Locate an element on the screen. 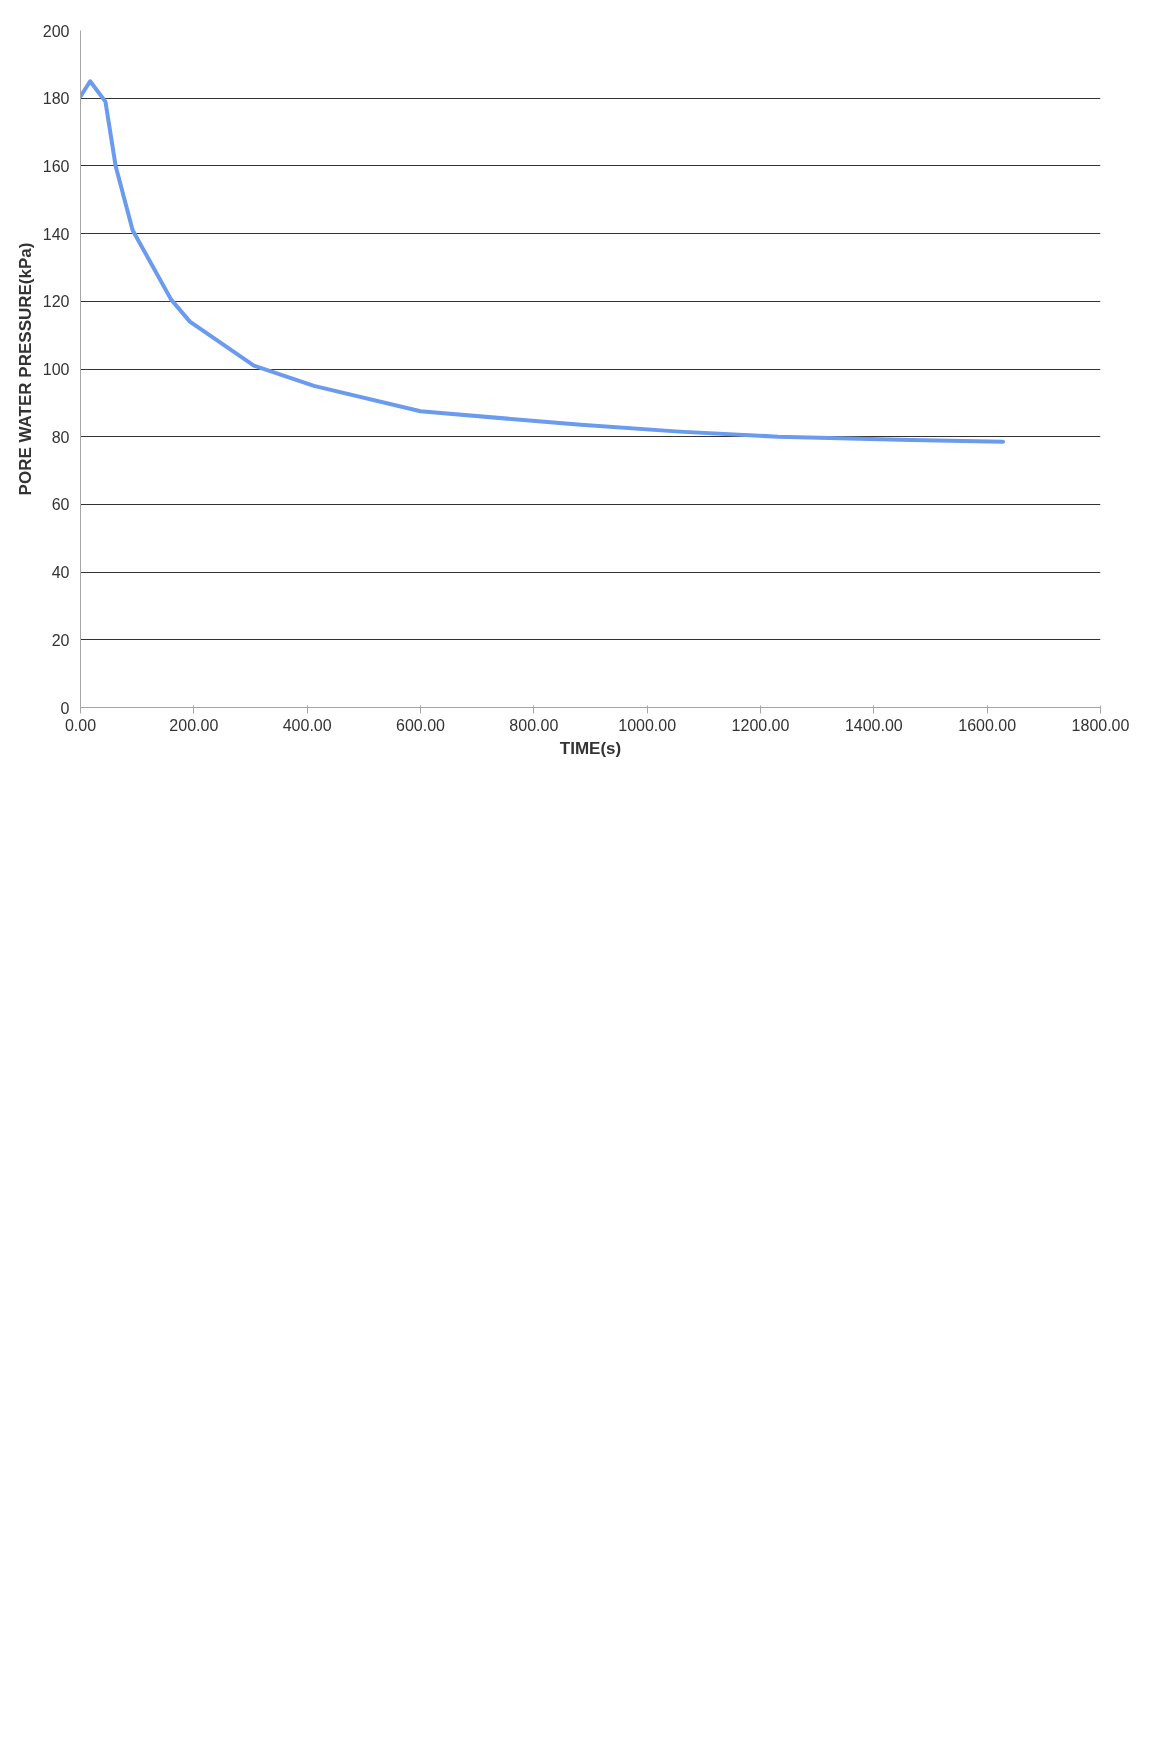 The width and height of the screenshot is (1176, 1742). y-tick-label: 80 is located at coordinates (60, 437).